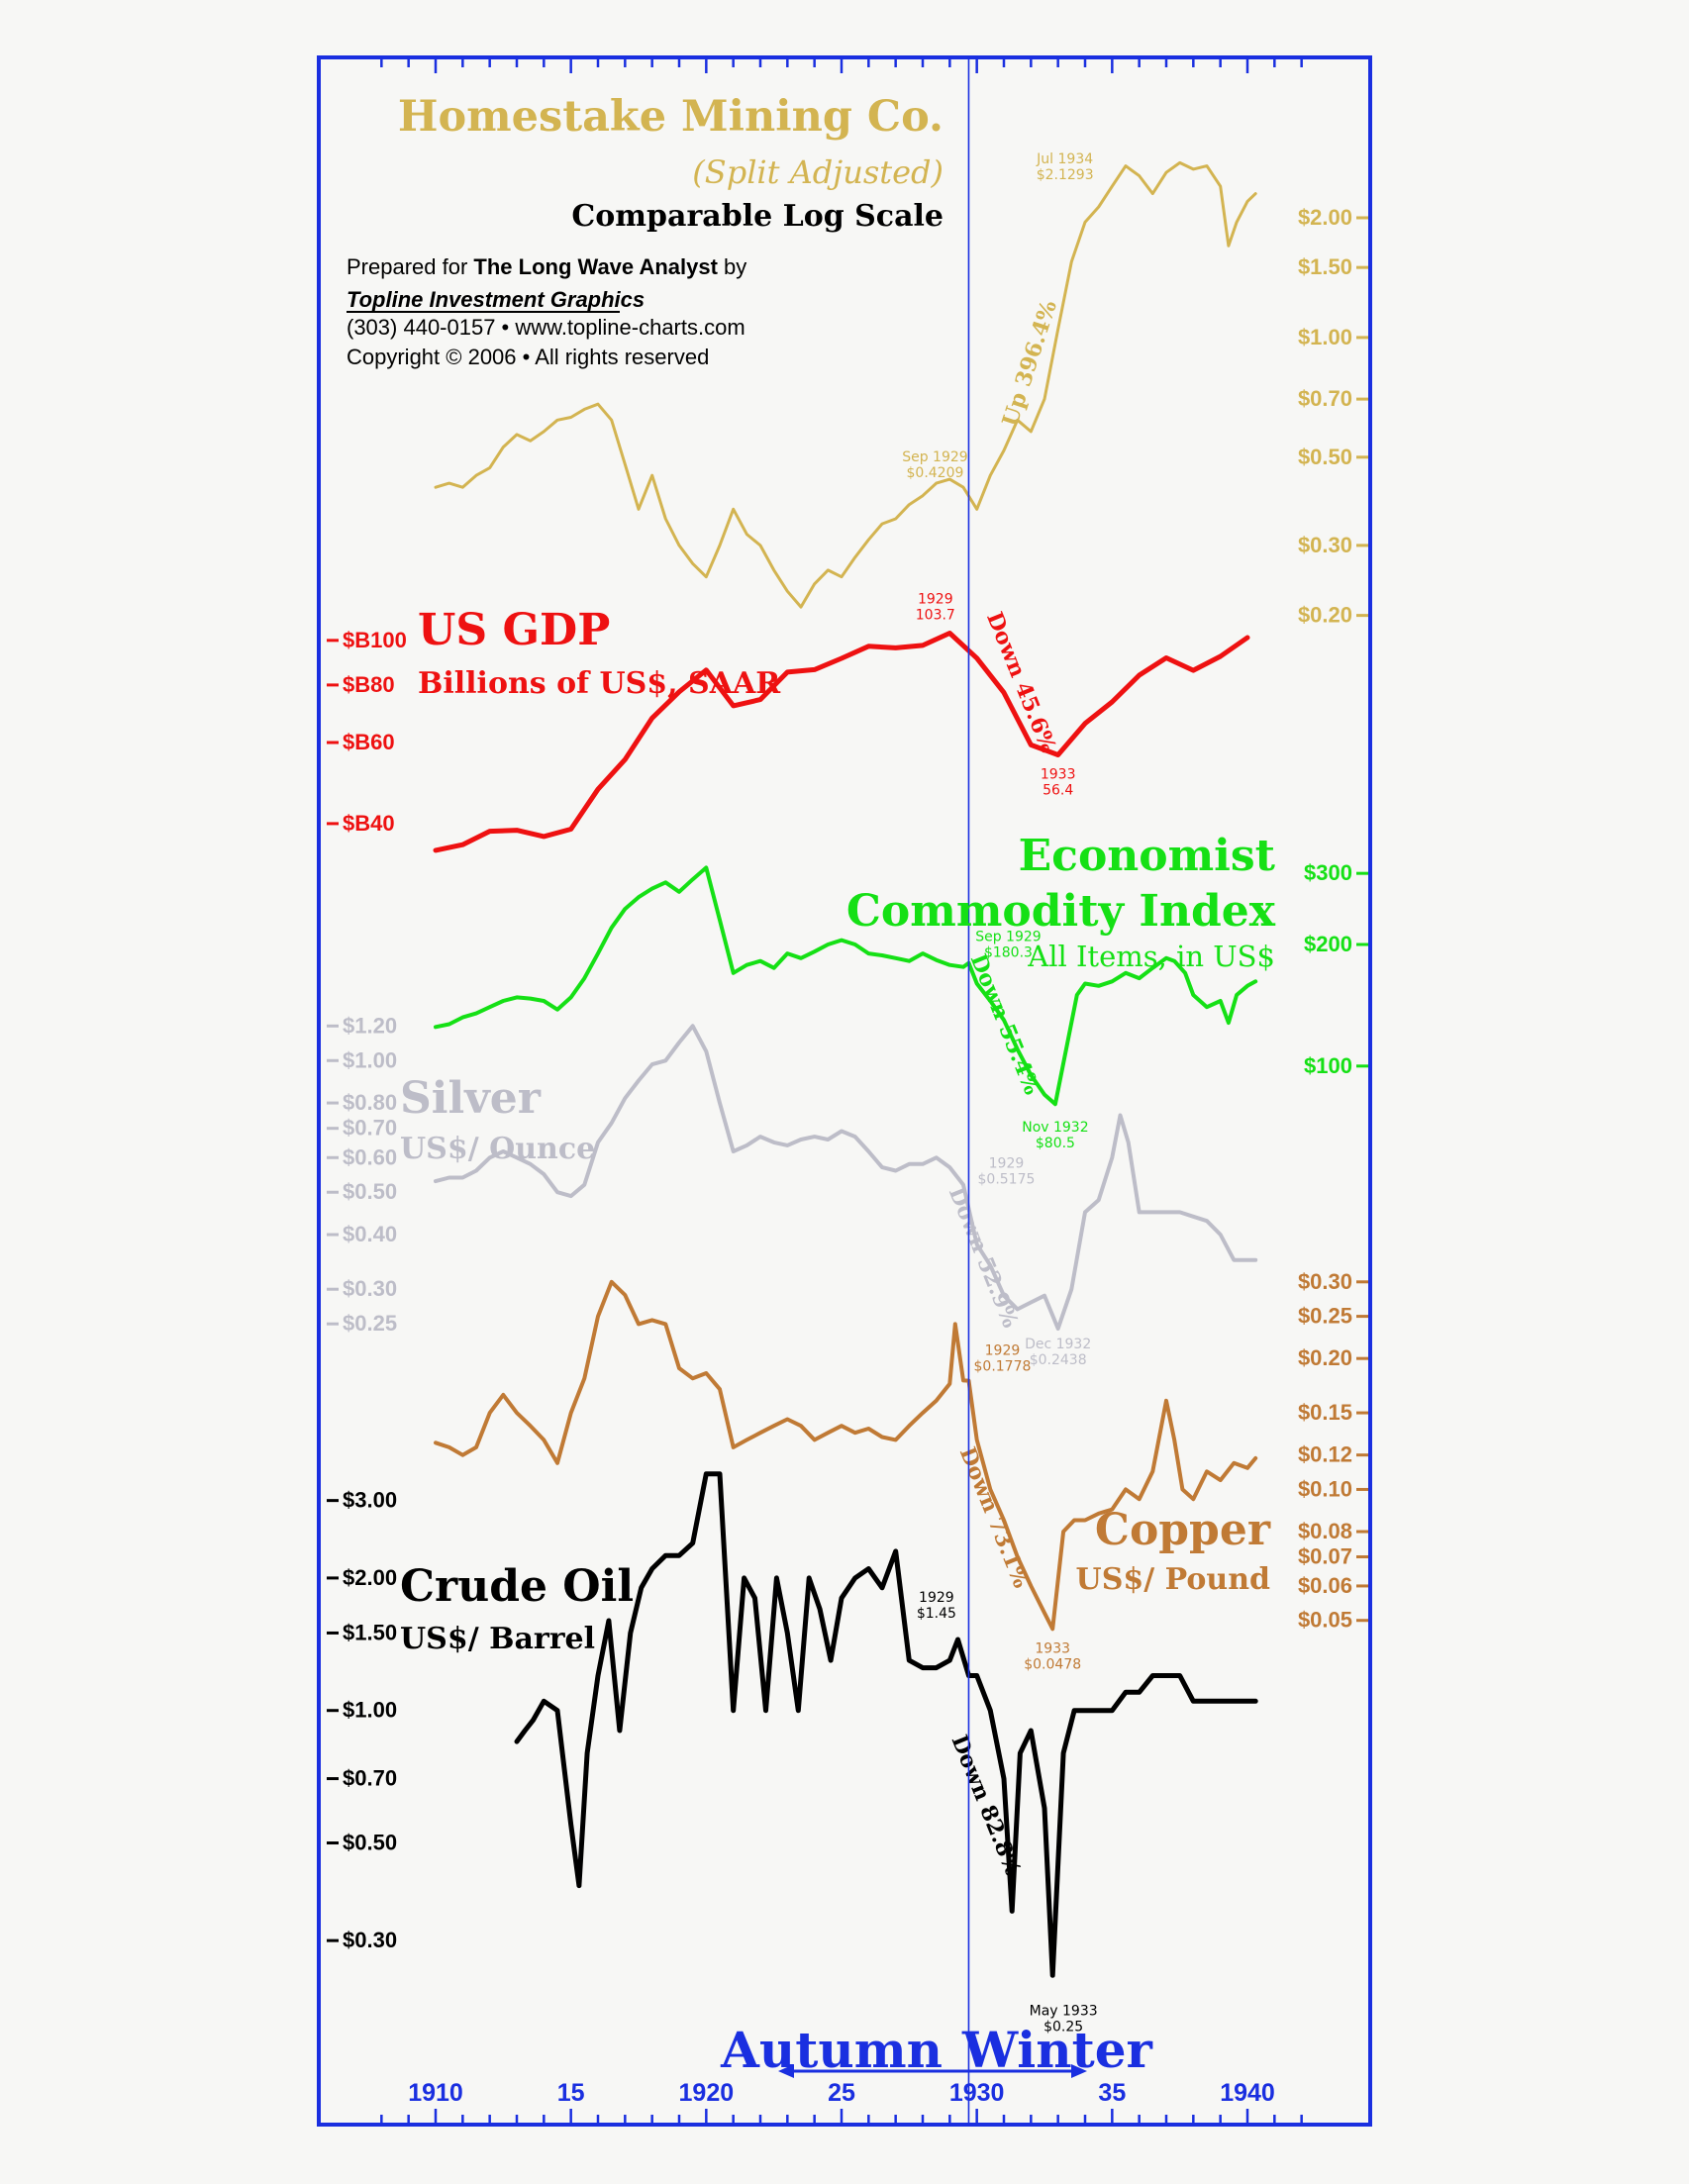 This screenshot has width=1689, height=2184. What do you see at coordinates (546, 327) in the screenshot?
I see `contact-line: (303) 440-0157 • www.topline-charts.com` at bounding box center [546, 327].